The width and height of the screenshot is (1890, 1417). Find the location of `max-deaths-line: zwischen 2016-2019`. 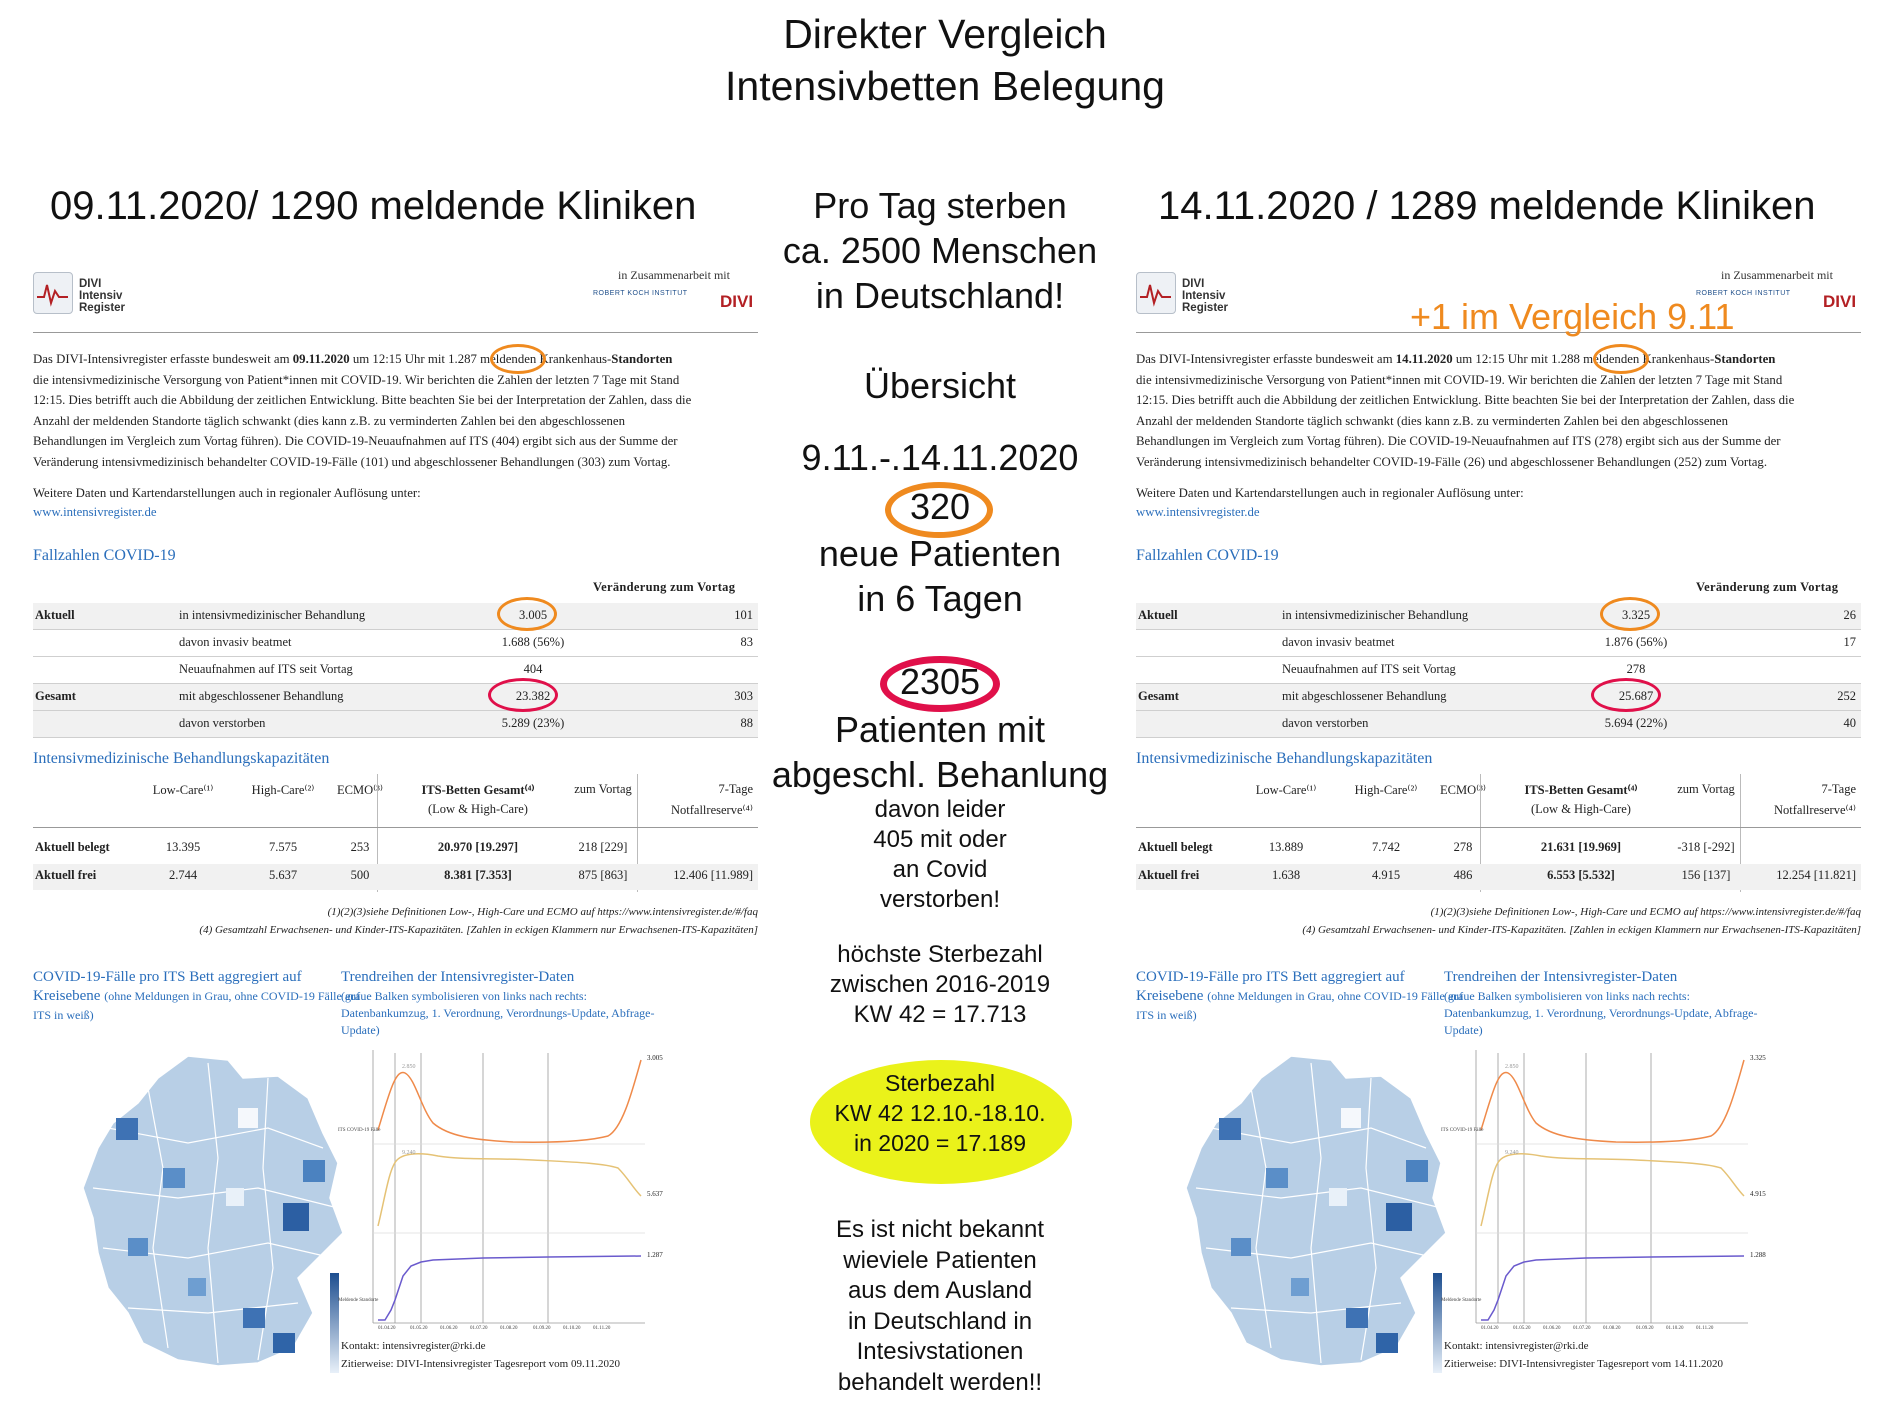

max-deaths-line: zwischen 2016-2019 is located at coordinates (940, 984).